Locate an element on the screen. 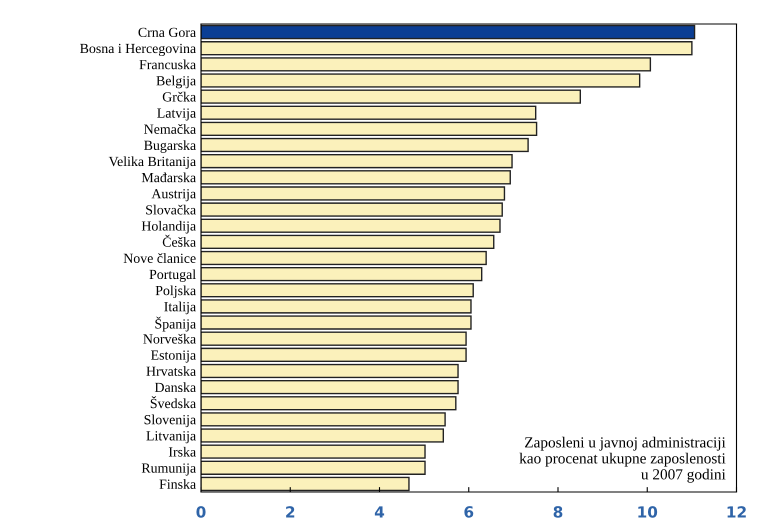  x-tick-label: 0 is located at coordinates (201, 512).